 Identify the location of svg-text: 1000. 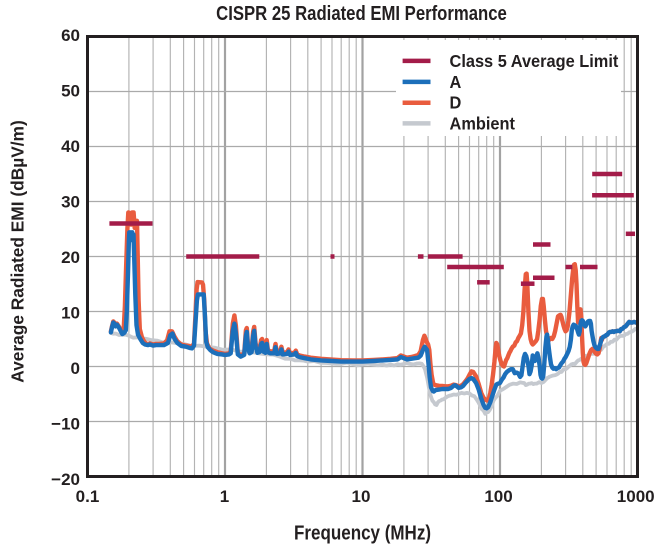
(636, 496).